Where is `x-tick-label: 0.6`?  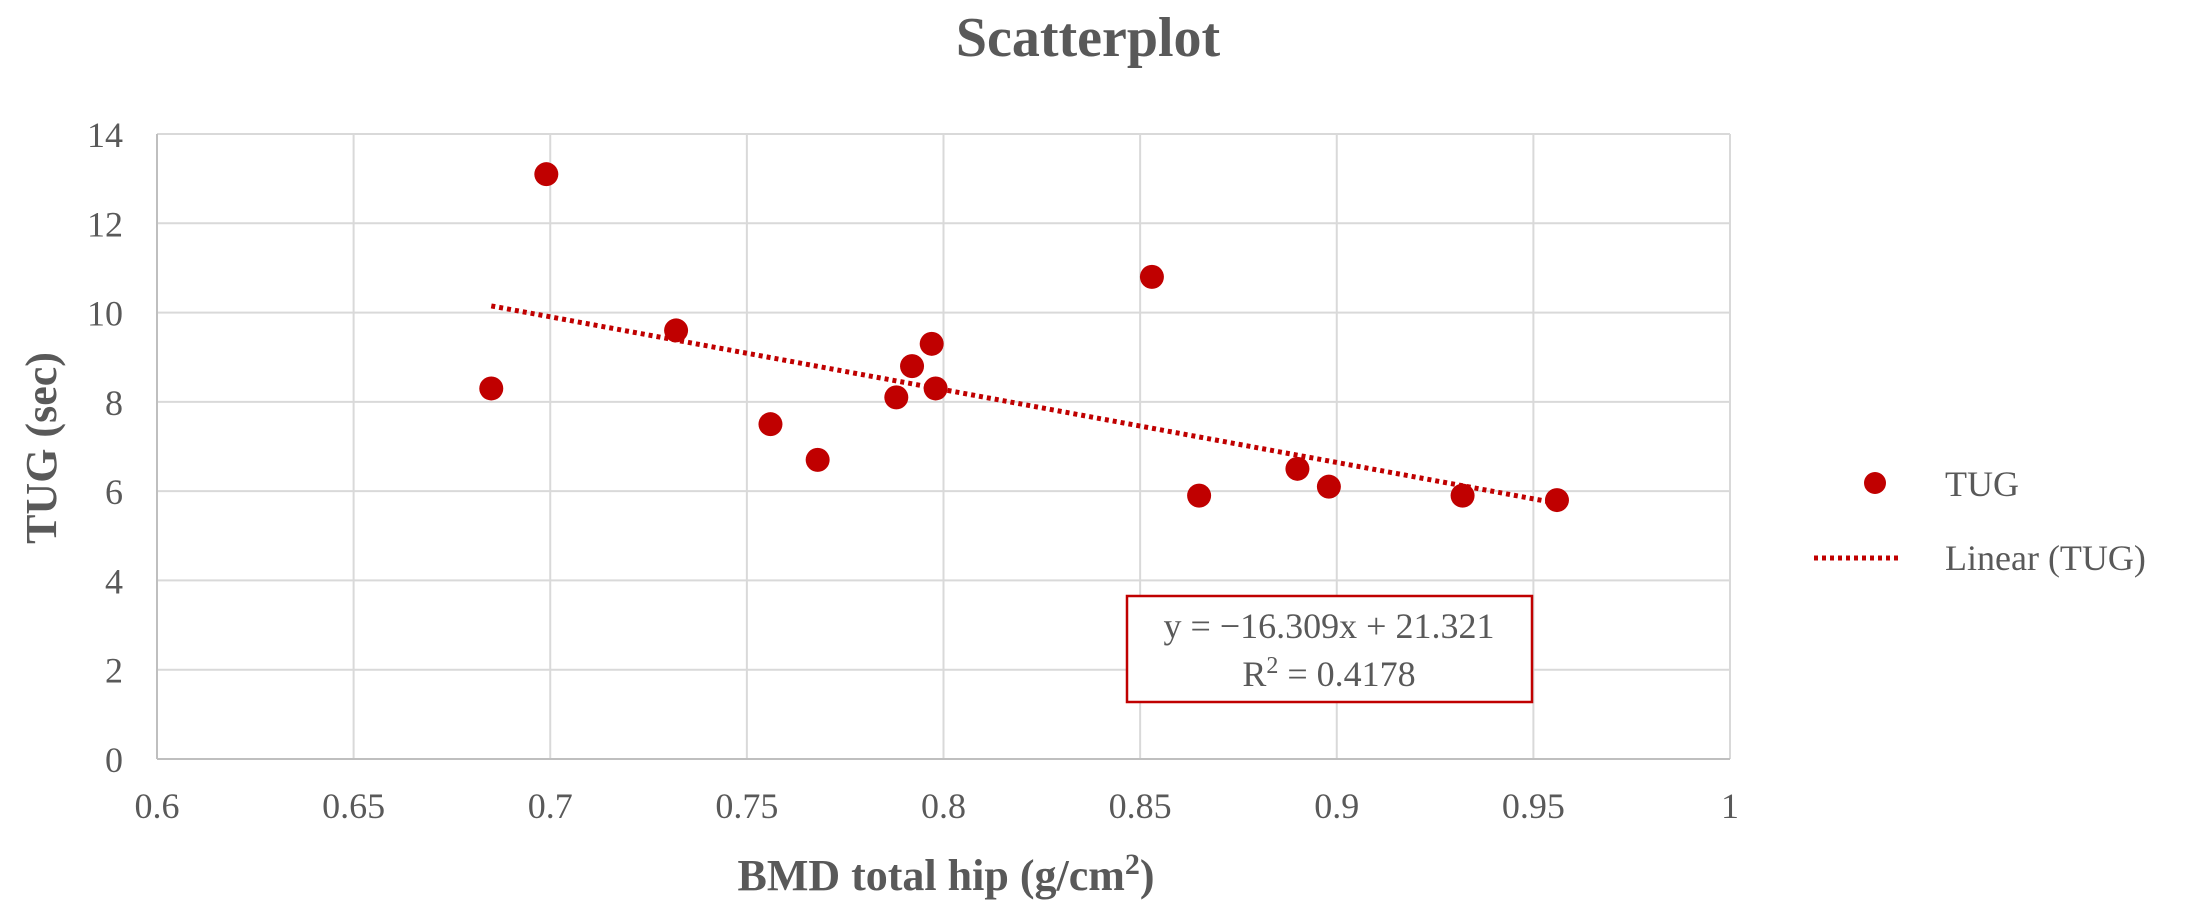
x-tick-label: 0.6 is located at coordinates (157, 806).